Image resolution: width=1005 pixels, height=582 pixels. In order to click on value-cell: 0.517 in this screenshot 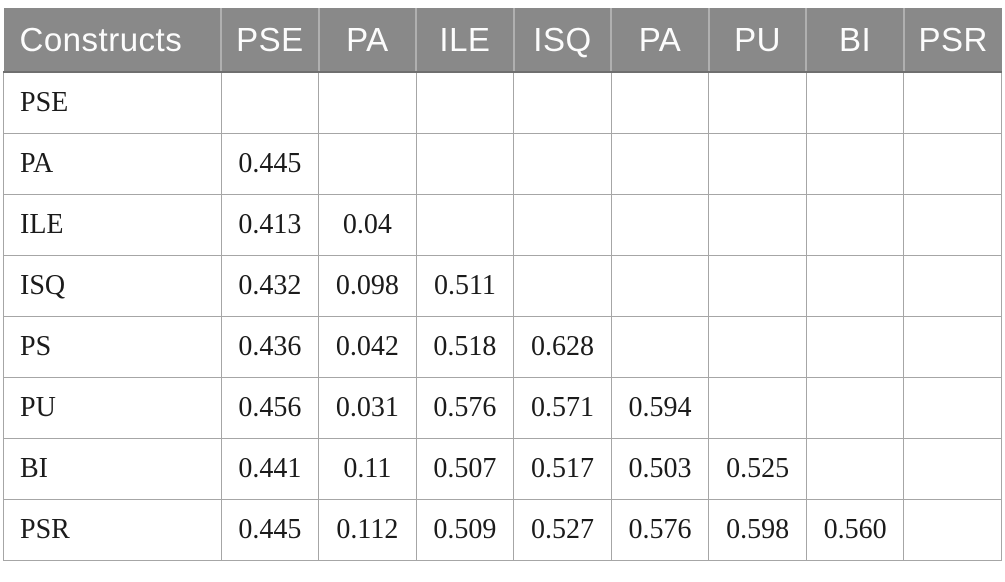, I will do `click(562, 468)`.